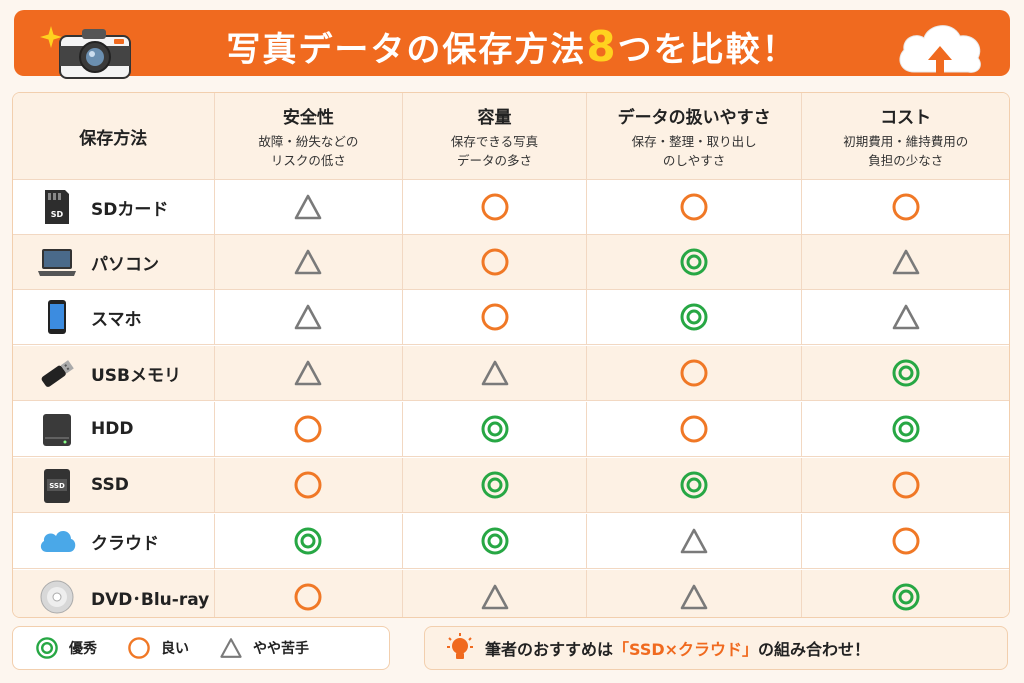 The image size is (1024, 683). Describe the element at coordinates (406, 50) in the screenshot. I see `title-text: 写真データの保存方法` at that location.